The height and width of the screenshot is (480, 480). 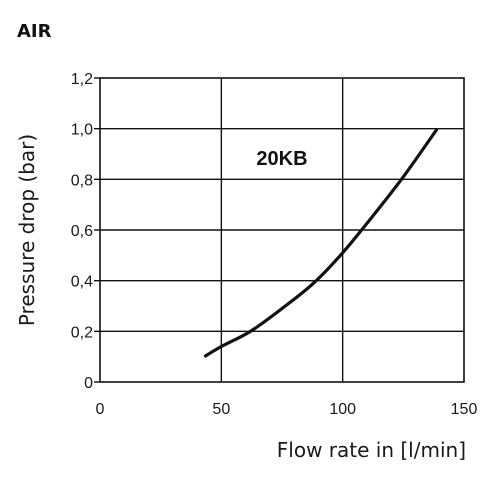 What do you see at coordinates (82, 231) in the screenshot?
I see `y-tick-label: 0,6` at bounding box center [82, 231].